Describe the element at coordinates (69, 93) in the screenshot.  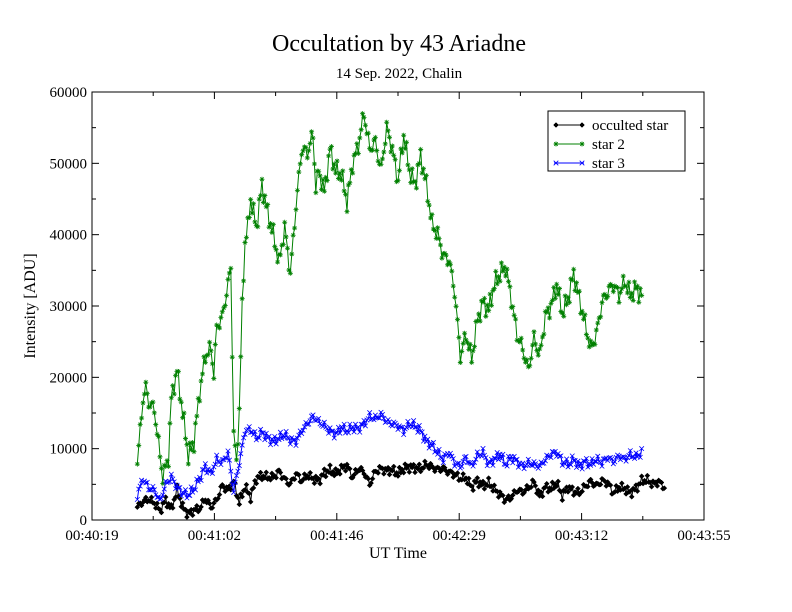
I see `y-tick-label: 60000` at that location.